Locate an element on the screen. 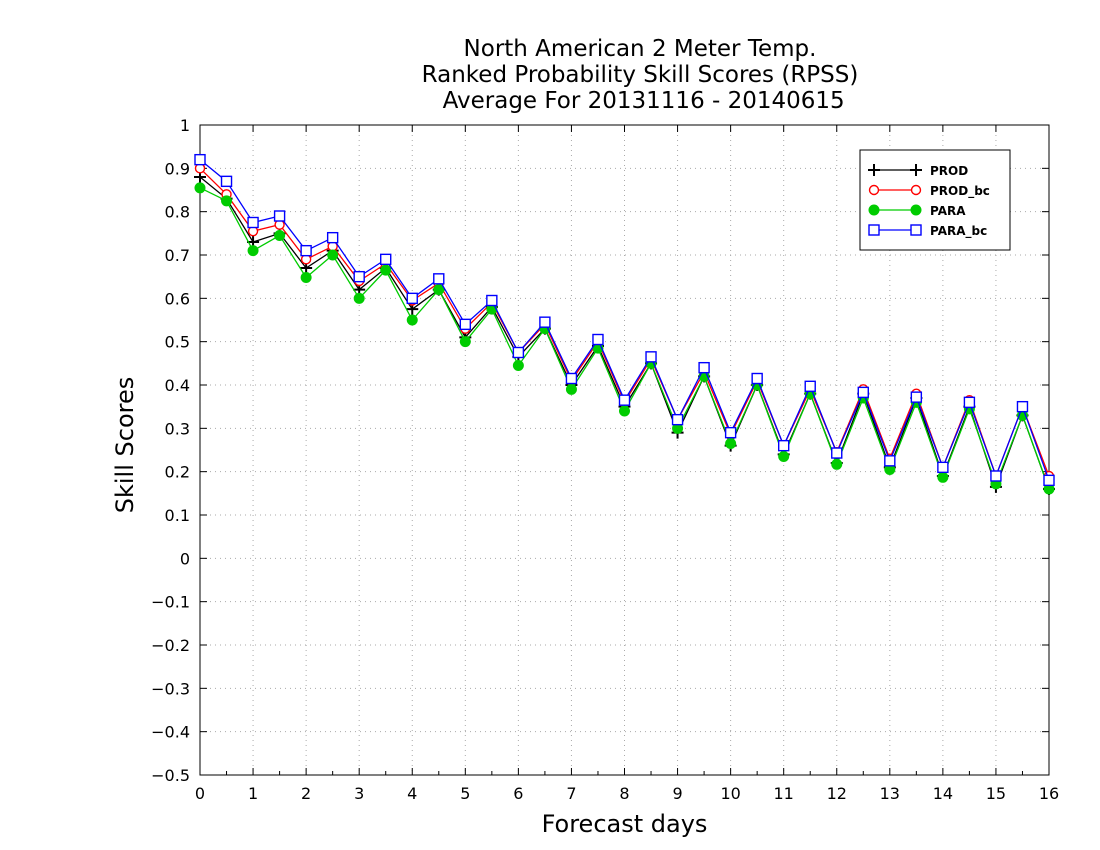 The width and height of the screenshot is (1100, 850). y-tick-label: 0.4 is located at coordinates (177, 385).